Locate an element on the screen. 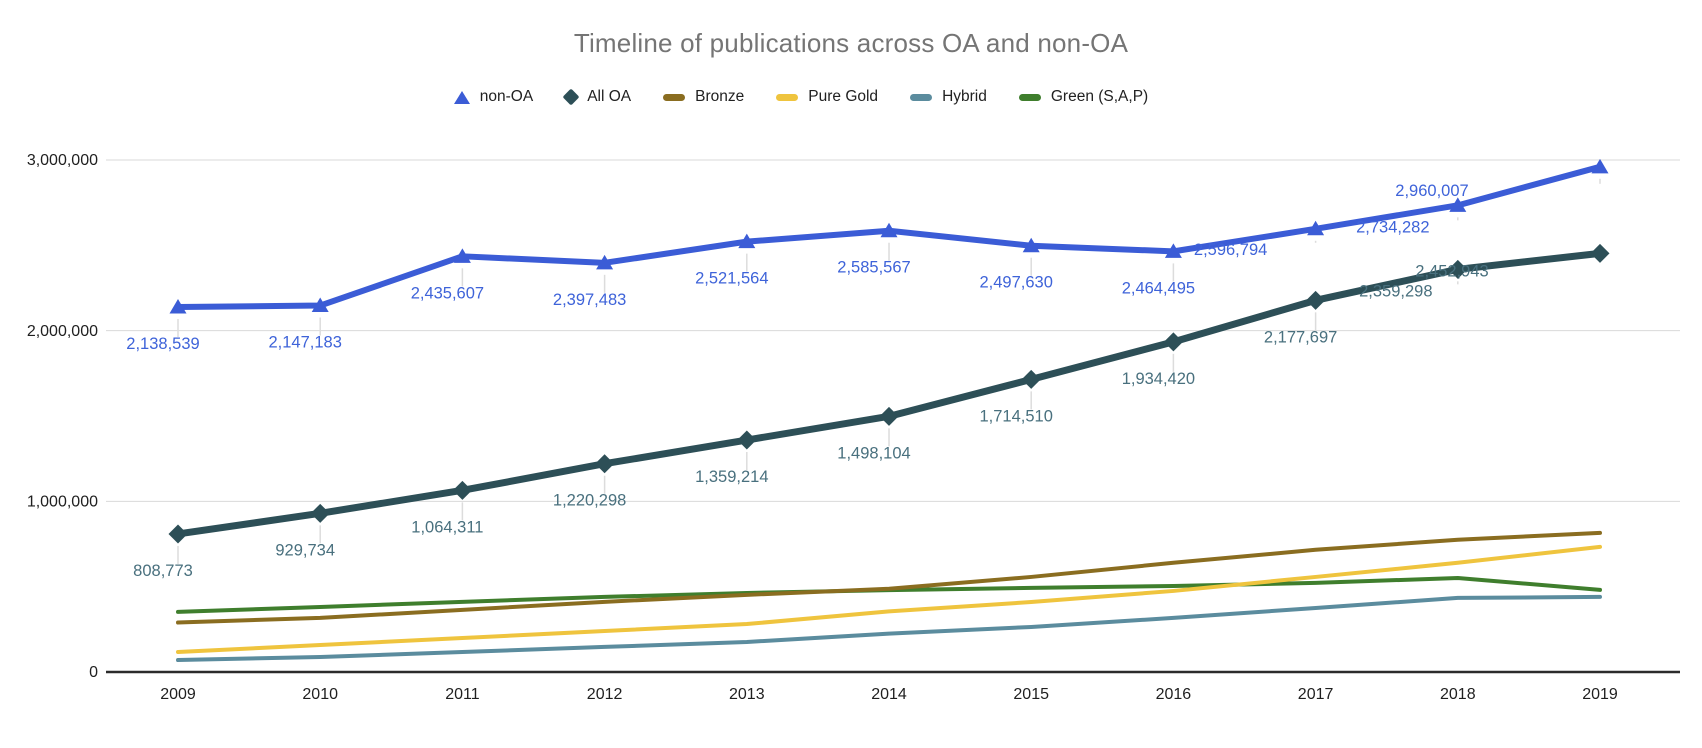  legend-item-pure-gold: Pure Gold is located at coordinates (827, 97).